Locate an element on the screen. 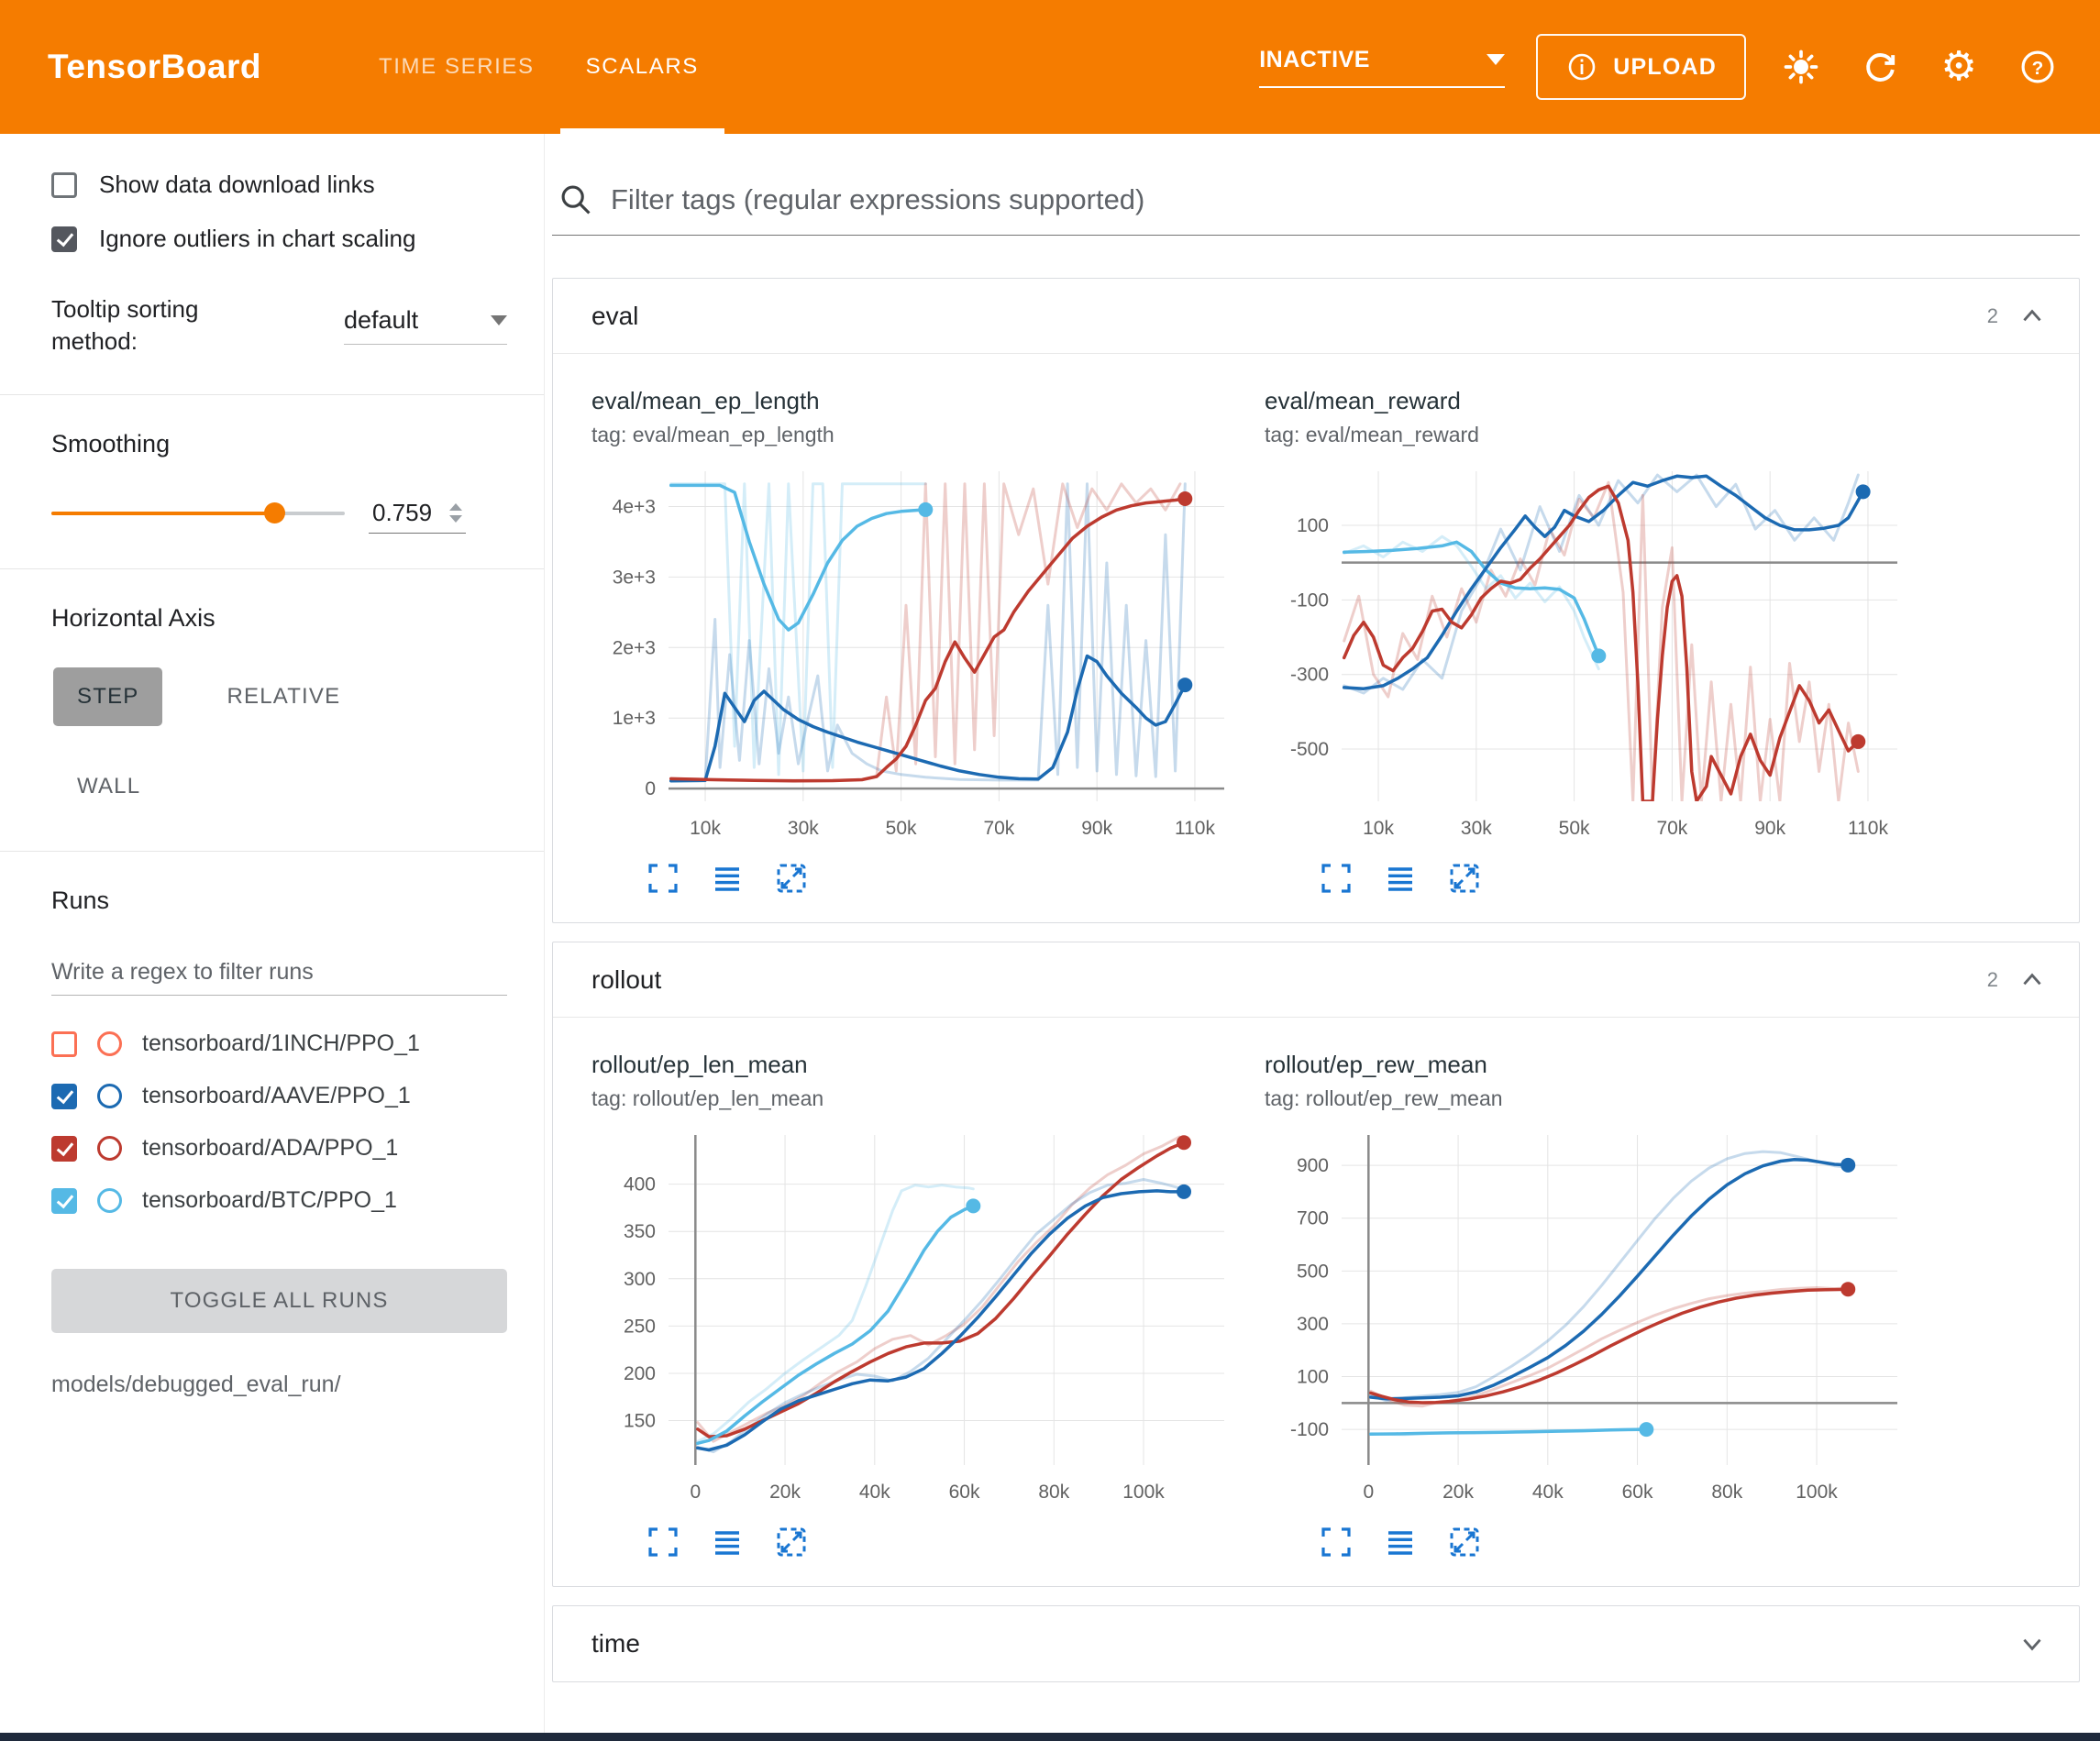 The width and height of the screenshot is (2100, 1741). section-header-rollout: rollout 2 is located at coordinates (1316, 980).